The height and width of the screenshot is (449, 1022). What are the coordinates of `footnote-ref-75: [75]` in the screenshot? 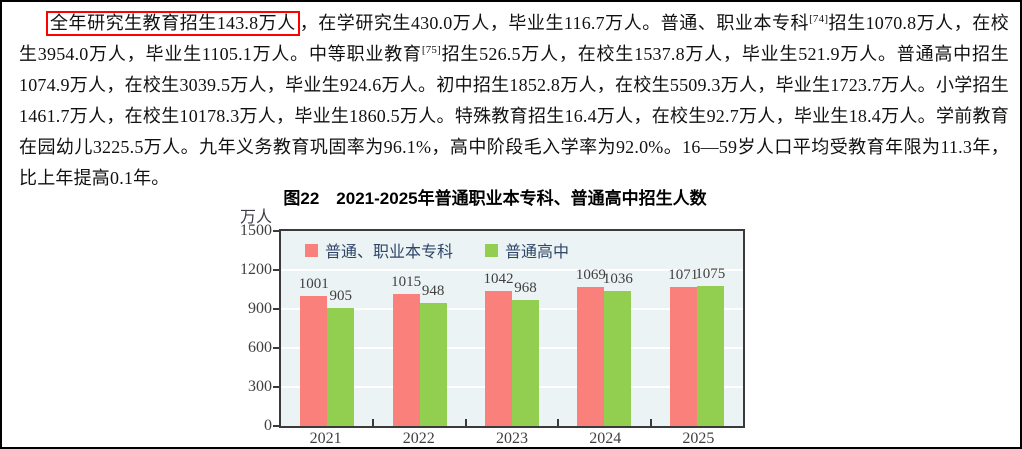 It's located at (431, 50).